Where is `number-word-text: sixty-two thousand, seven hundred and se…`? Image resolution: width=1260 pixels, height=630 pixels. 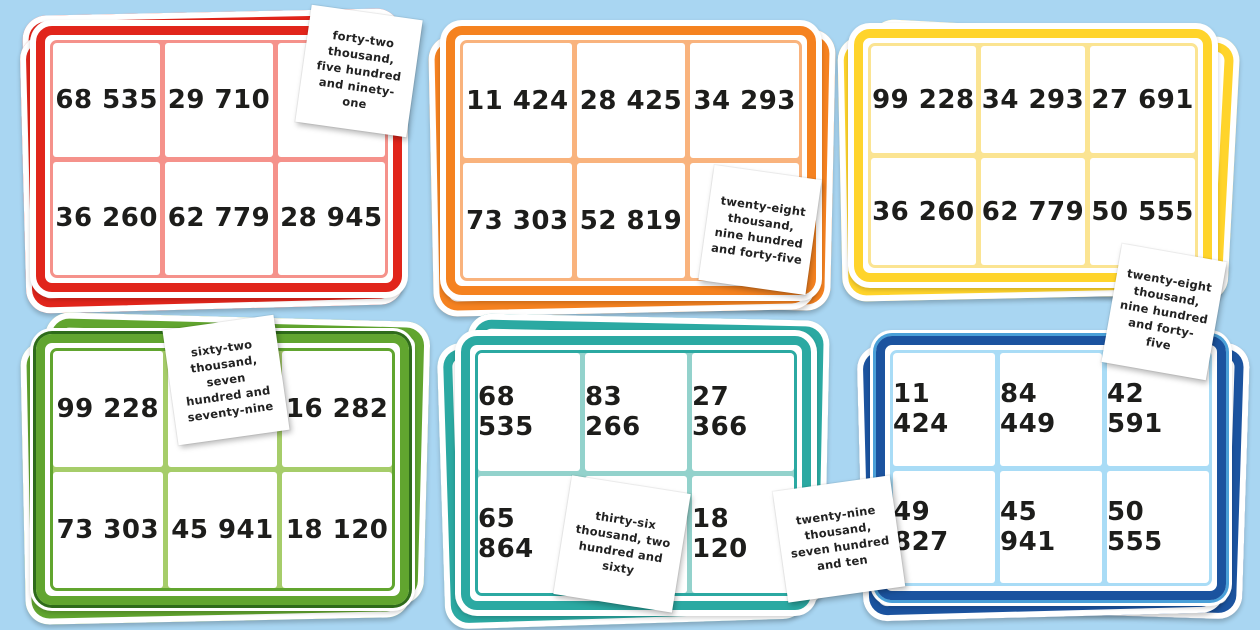 number-word-text: sixty-two thousand, seven hundred and se… is located at coordinates (230, 380).